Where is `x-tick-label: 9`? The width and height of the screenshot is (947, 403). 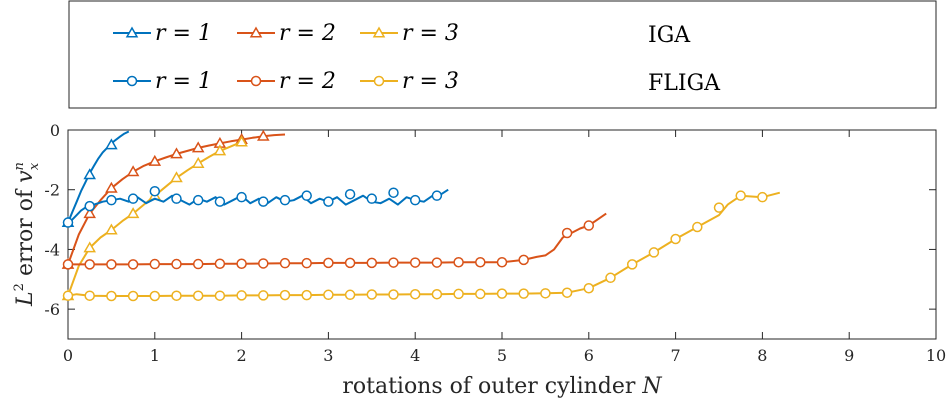 x-tick-label: 9 is located at coordinates (849, 355).